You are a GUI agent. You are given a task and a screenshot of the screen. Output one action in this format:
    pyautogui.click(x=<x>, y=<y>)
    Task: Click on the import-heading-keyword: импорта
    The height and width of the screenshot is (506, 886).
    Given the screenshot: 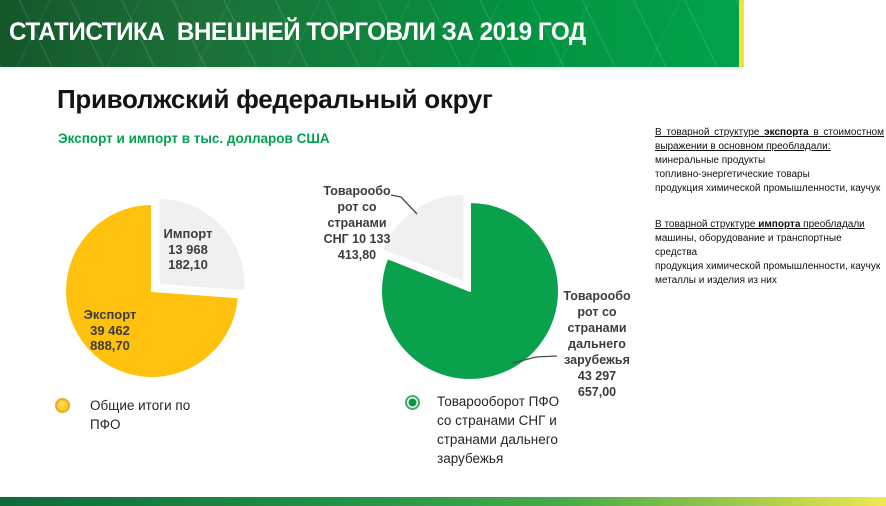 What is the action you would take?
    pyautogui.click(x=779, y=224)
    